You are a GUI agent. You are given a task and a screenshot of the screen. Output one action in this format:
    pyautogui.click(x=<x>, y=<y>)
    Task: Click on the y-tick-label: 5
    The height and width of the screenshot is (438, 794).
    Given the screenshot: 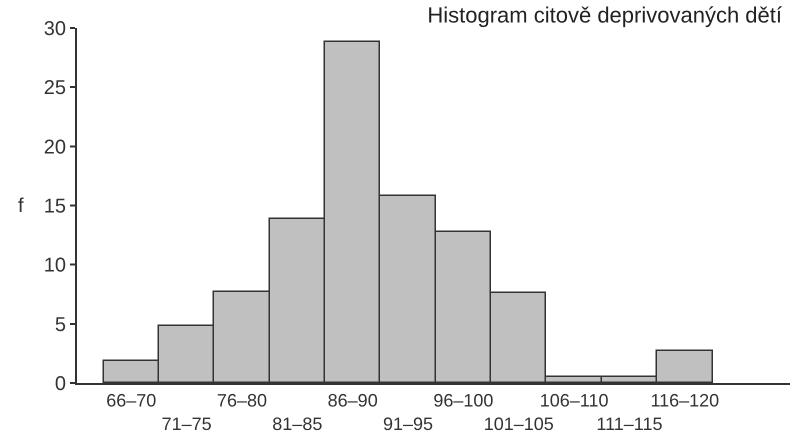 What is the action you would take?
    pyautogui.click(x=60, y=325)
    